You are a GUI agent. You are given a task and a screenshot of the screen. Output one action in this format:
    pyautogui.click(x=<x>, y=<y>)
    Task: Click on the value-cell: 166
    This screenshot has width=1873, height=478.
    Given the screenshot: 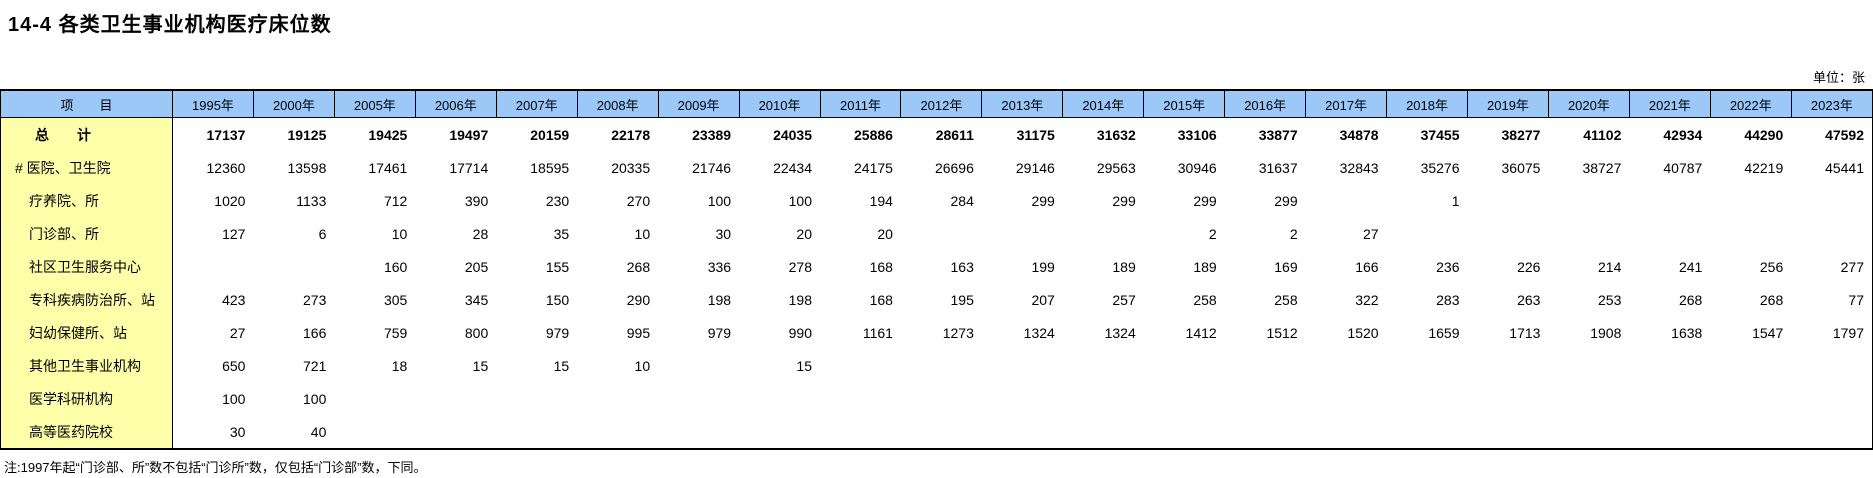 What is the action you would take?
    pyautogui.click(x=1367, y=266)
    